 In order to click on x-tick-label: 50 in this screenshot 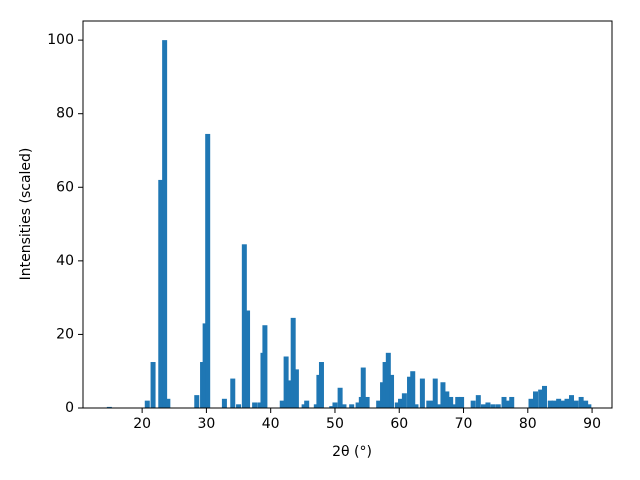, I will do `click(335, 424)`.